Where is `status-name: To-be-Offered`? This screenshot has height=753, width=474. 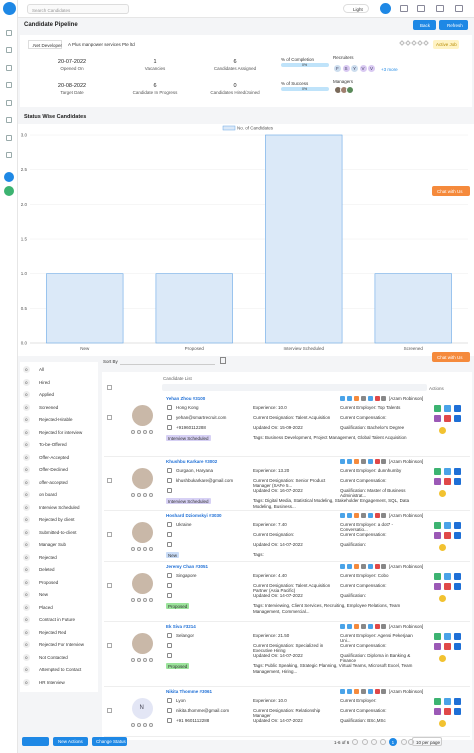 status-name: To-be-Offered is located at coordinates (53, 445).